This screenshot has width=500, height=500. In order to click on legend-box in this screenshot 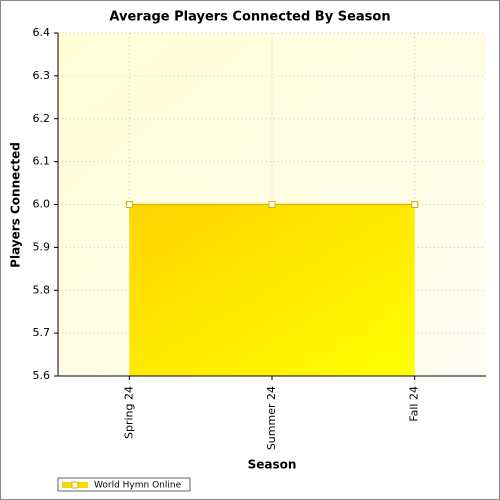, I will do `click(124, 484)`.